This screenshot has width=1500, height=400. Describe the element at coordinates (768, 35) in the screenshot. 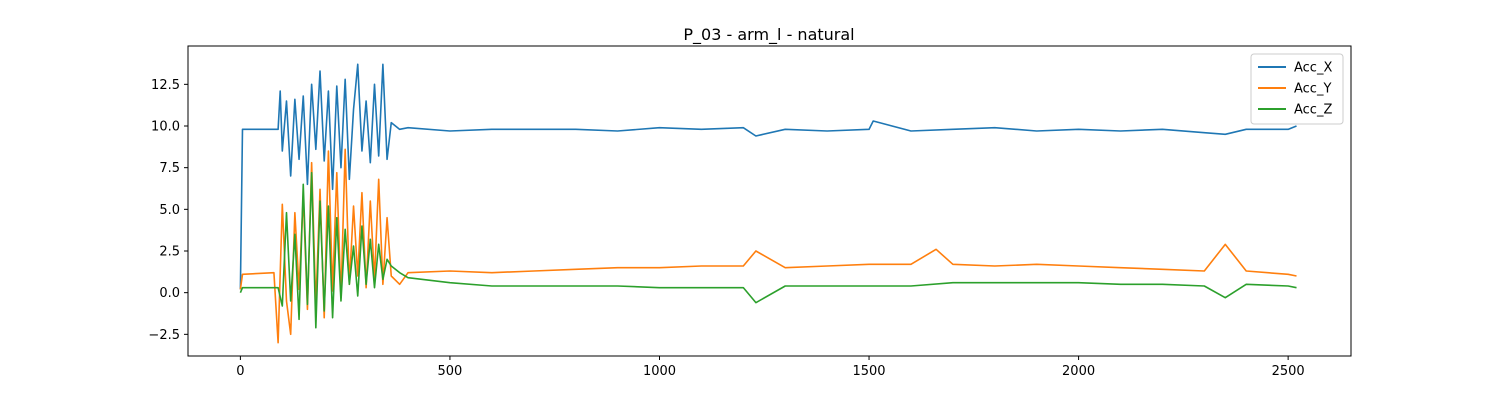

I see `chart-title: P_03 - arm_l - natural` at that location.